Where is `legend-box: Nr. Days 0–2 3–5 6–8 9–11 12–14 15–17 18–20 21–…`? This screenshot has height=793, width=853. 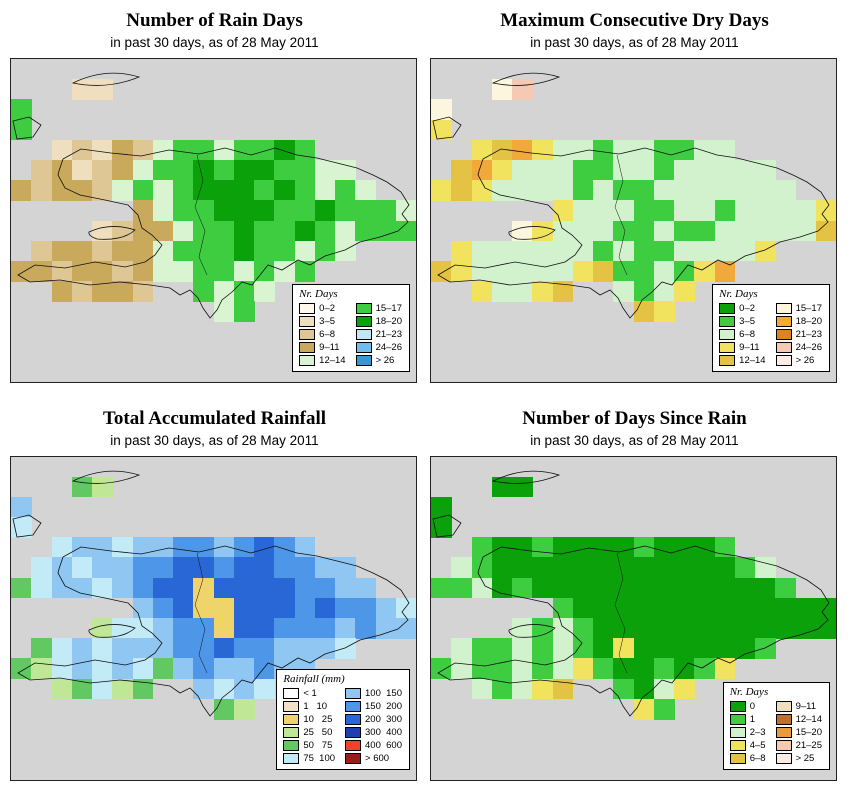 legend-box: Nr. Days 0–2 3–5 6–8 9–11 12–14 15–17 18–20 21–… is located at coordinates (351, 328).